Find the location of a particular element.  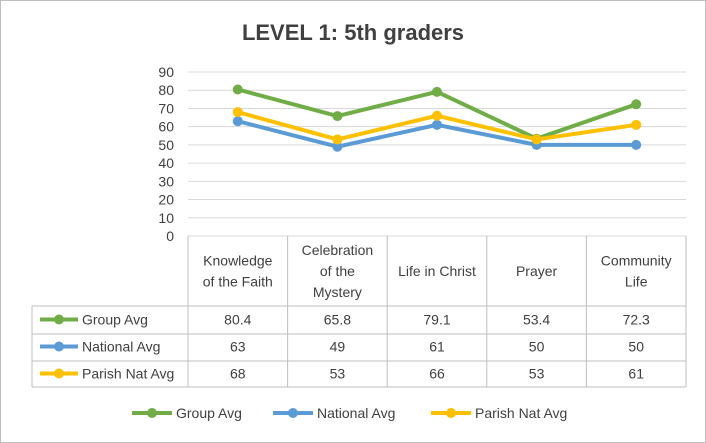

series-lines is located at coordinates (437, 118).